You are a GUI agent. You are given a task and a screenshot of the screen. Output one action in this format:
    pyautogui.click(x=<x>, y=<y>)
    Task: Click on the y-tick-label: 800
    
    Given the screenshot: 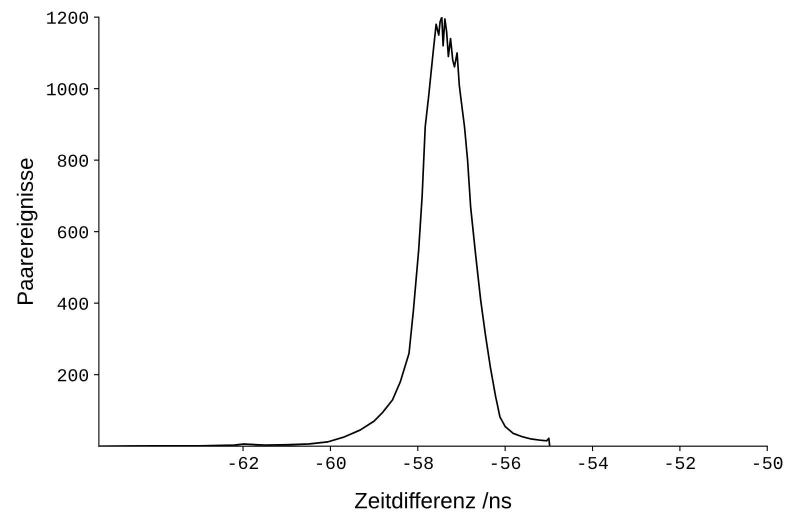 What is the action you would take?
    pyautogui.click(x=73, y=160)
    